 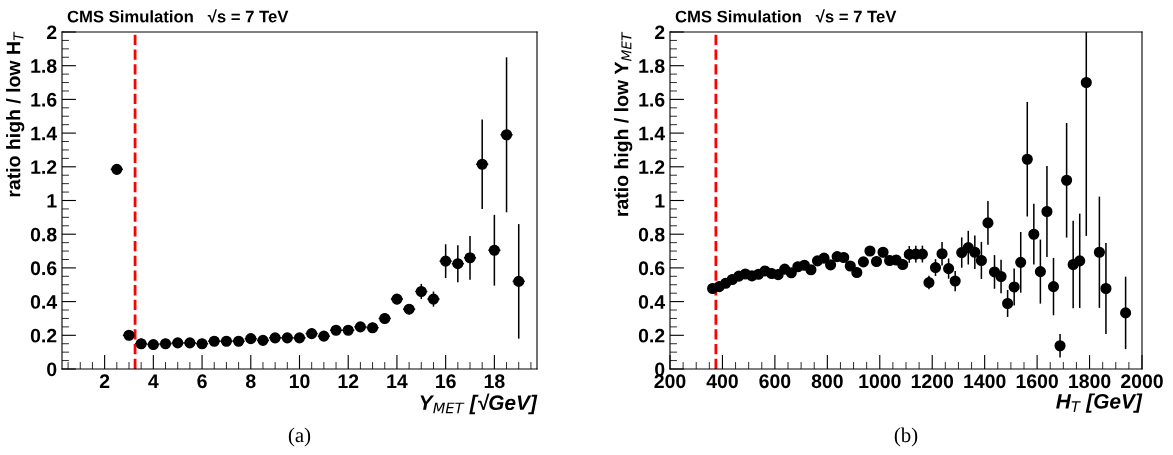 What do you see at coordinates (153, 381) in the screenshot?
I see `x-tick-label: 4` at bounding box center [153, 381].